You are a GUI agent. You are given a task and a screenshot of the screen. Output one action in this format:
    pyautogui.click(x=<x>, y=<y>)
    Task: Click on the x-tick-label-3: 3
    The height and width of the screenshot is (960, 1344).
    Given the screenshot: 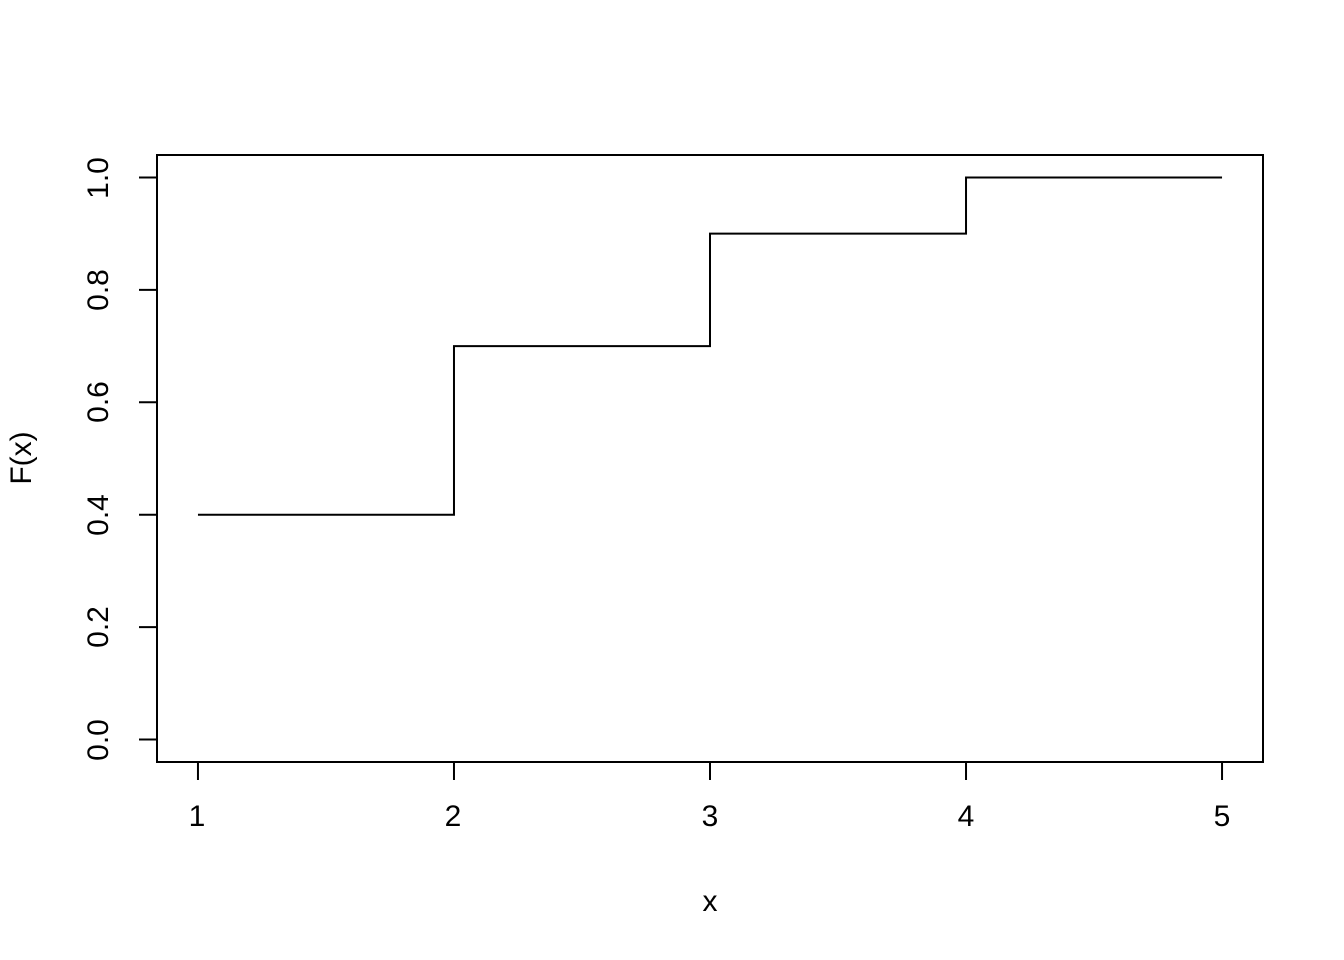 What is the action you would take?
    pyautogui.click(x=710, y=816)
    